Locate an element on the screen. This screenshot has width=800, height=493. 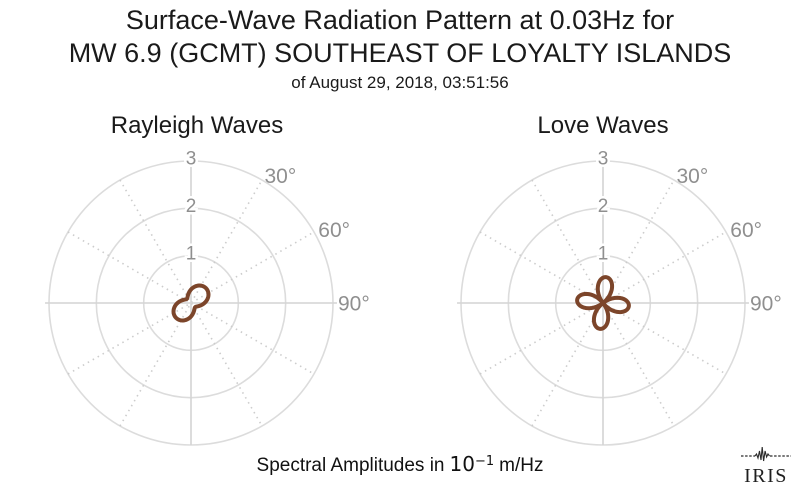
caption-suffix: m/Hz is located at coordinates (521, 465).